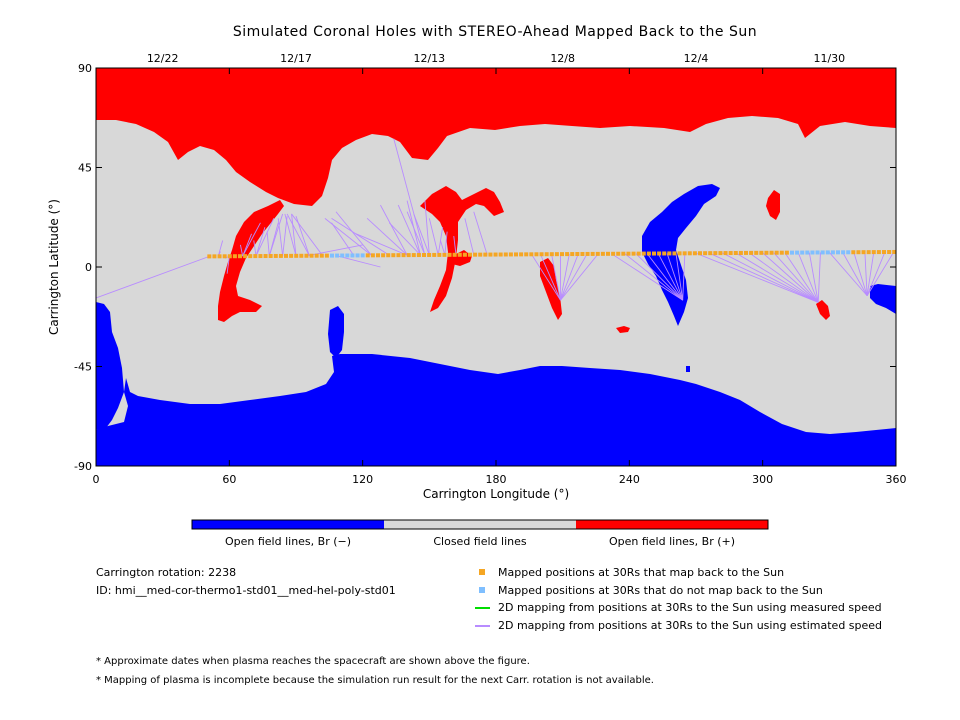 The width and height of the screenshot is (960, 720). What do you see at coordinates (110, 366) in the screenshot?
I see `negative-coronal-hole-west-edge` at bounding box center [110, 366].